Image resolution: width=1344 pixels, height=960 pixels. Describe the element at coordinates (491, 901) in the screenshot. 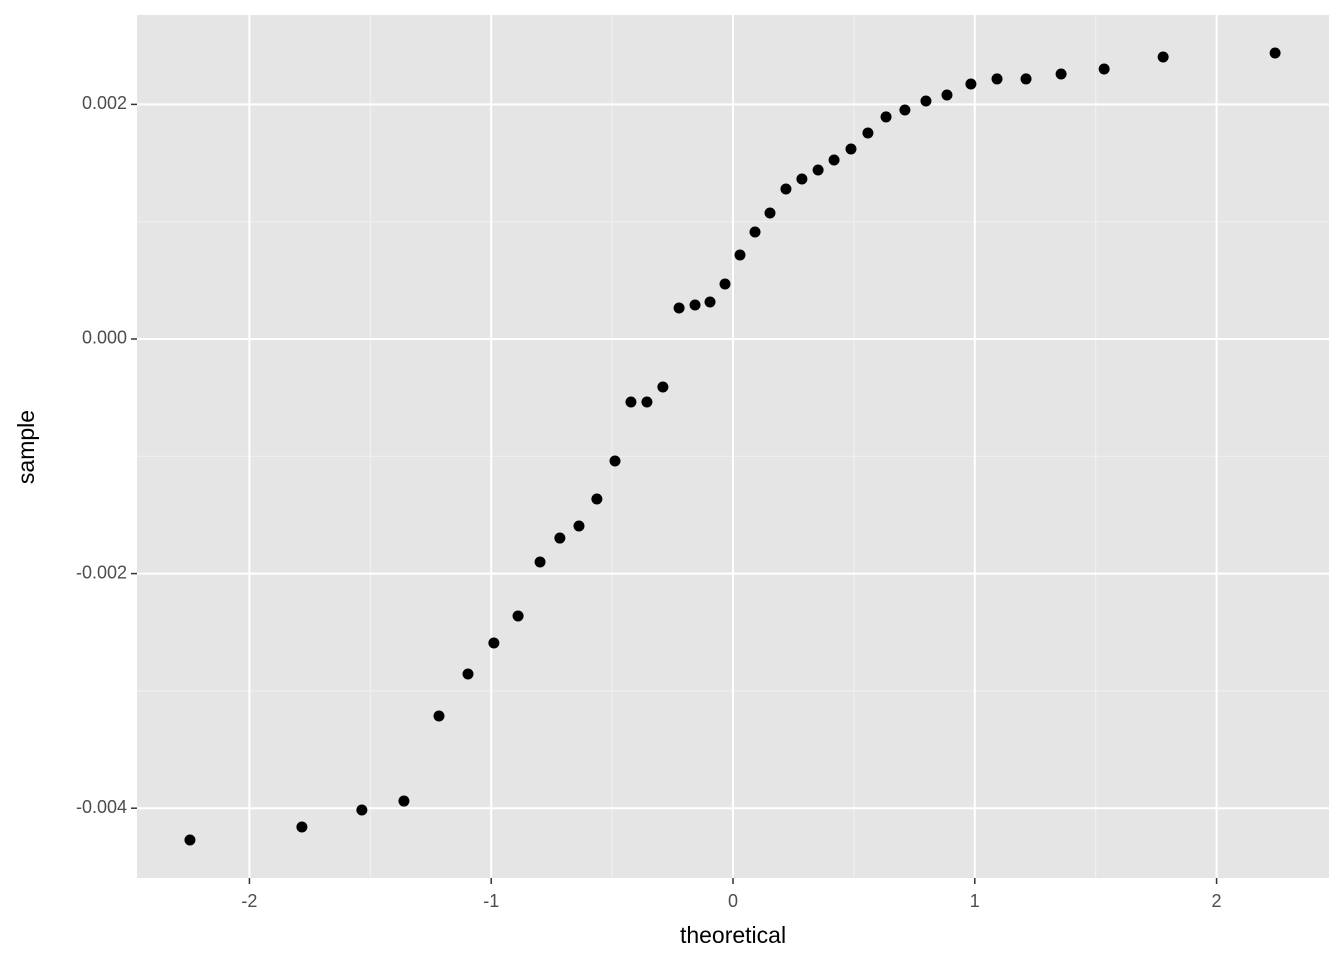

I see `x-tick-label: -1` at that location.